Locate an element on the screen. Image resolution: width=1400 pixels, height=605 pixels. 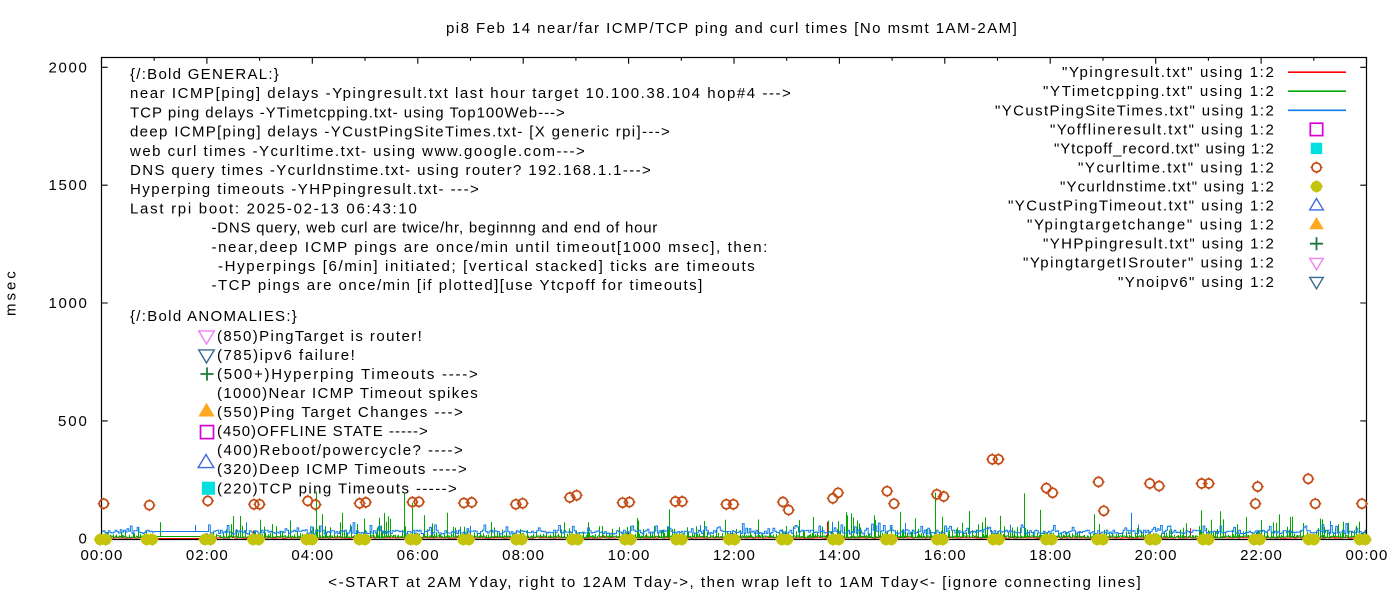
svg-text: (320)Deep ICMP Timeouts ----> is located at coordinates (342, 469).